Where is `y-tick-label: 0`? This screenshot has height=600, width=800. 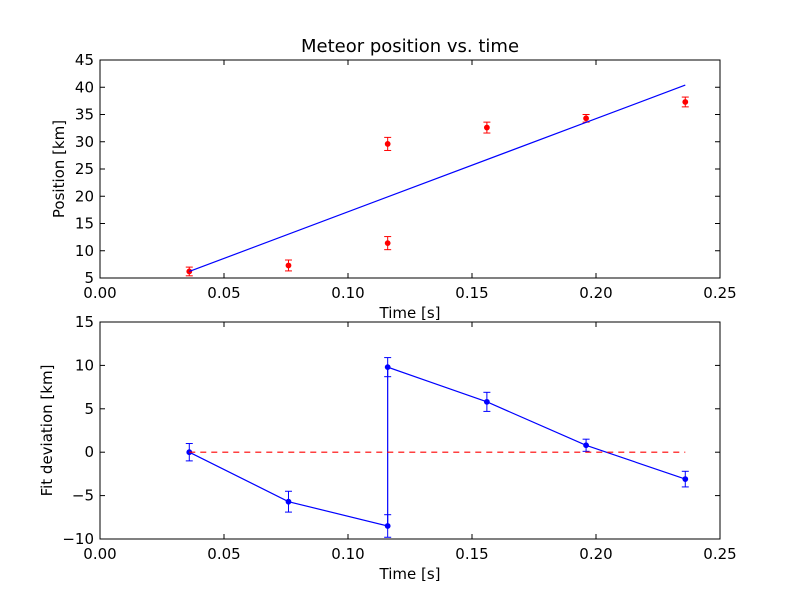 y-tick-label: 0 is located at coordinates (89, 452).